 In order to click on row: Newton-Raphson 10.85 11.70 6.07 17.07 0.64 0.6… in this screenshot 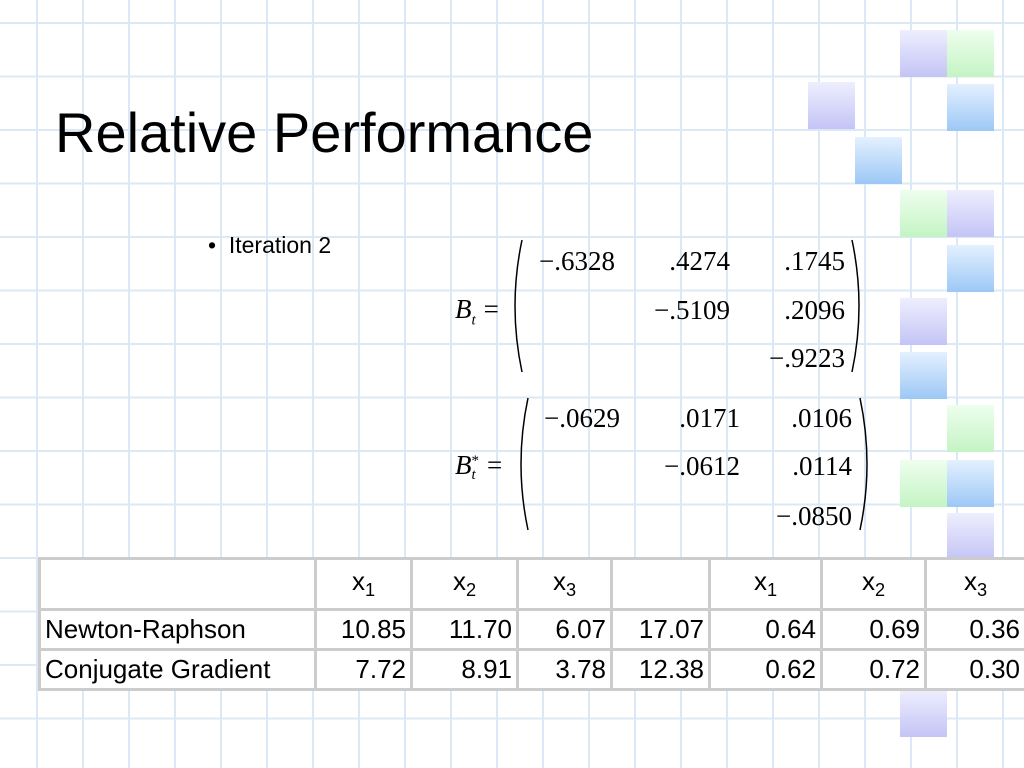, I will do `click(531, 629)`.